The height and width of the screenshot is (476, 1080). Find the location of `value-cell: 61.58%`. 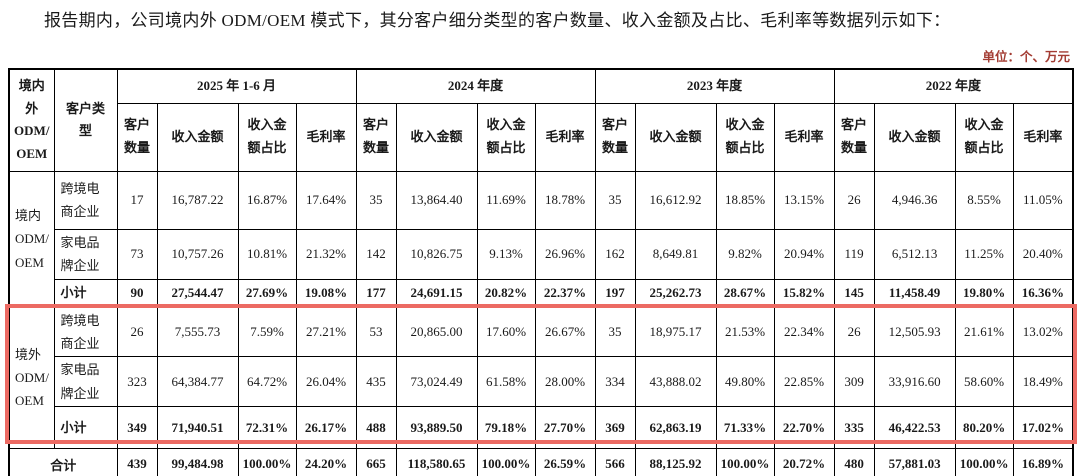

value-cell: 61.58% is located at coordinates (506, 382).